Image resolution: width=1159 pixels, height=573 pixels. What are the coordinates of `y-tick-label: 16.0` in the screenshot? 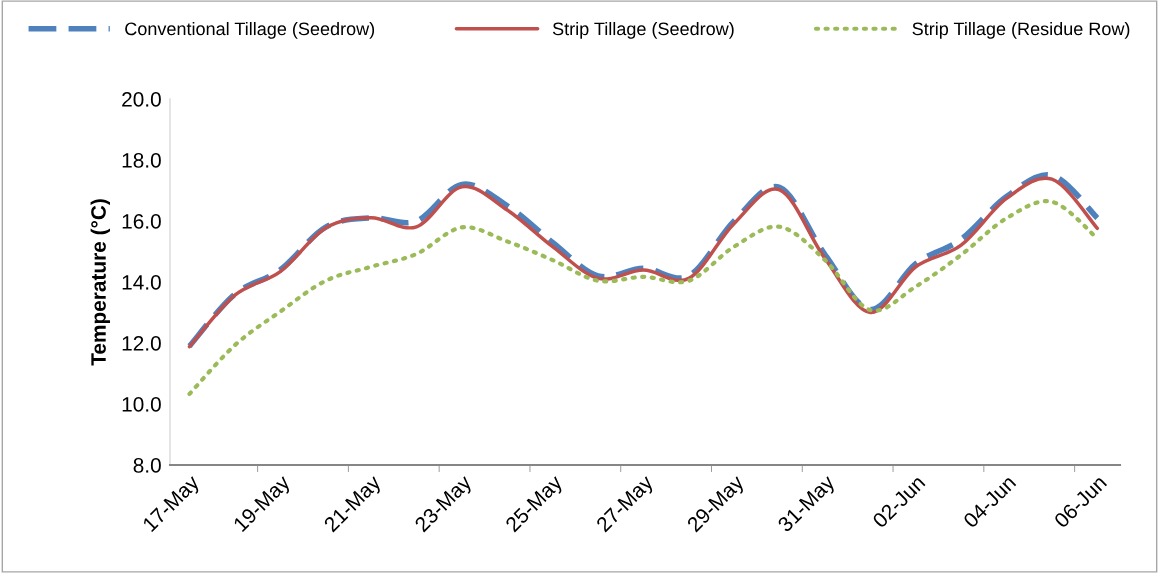 It's located at (141, 221).